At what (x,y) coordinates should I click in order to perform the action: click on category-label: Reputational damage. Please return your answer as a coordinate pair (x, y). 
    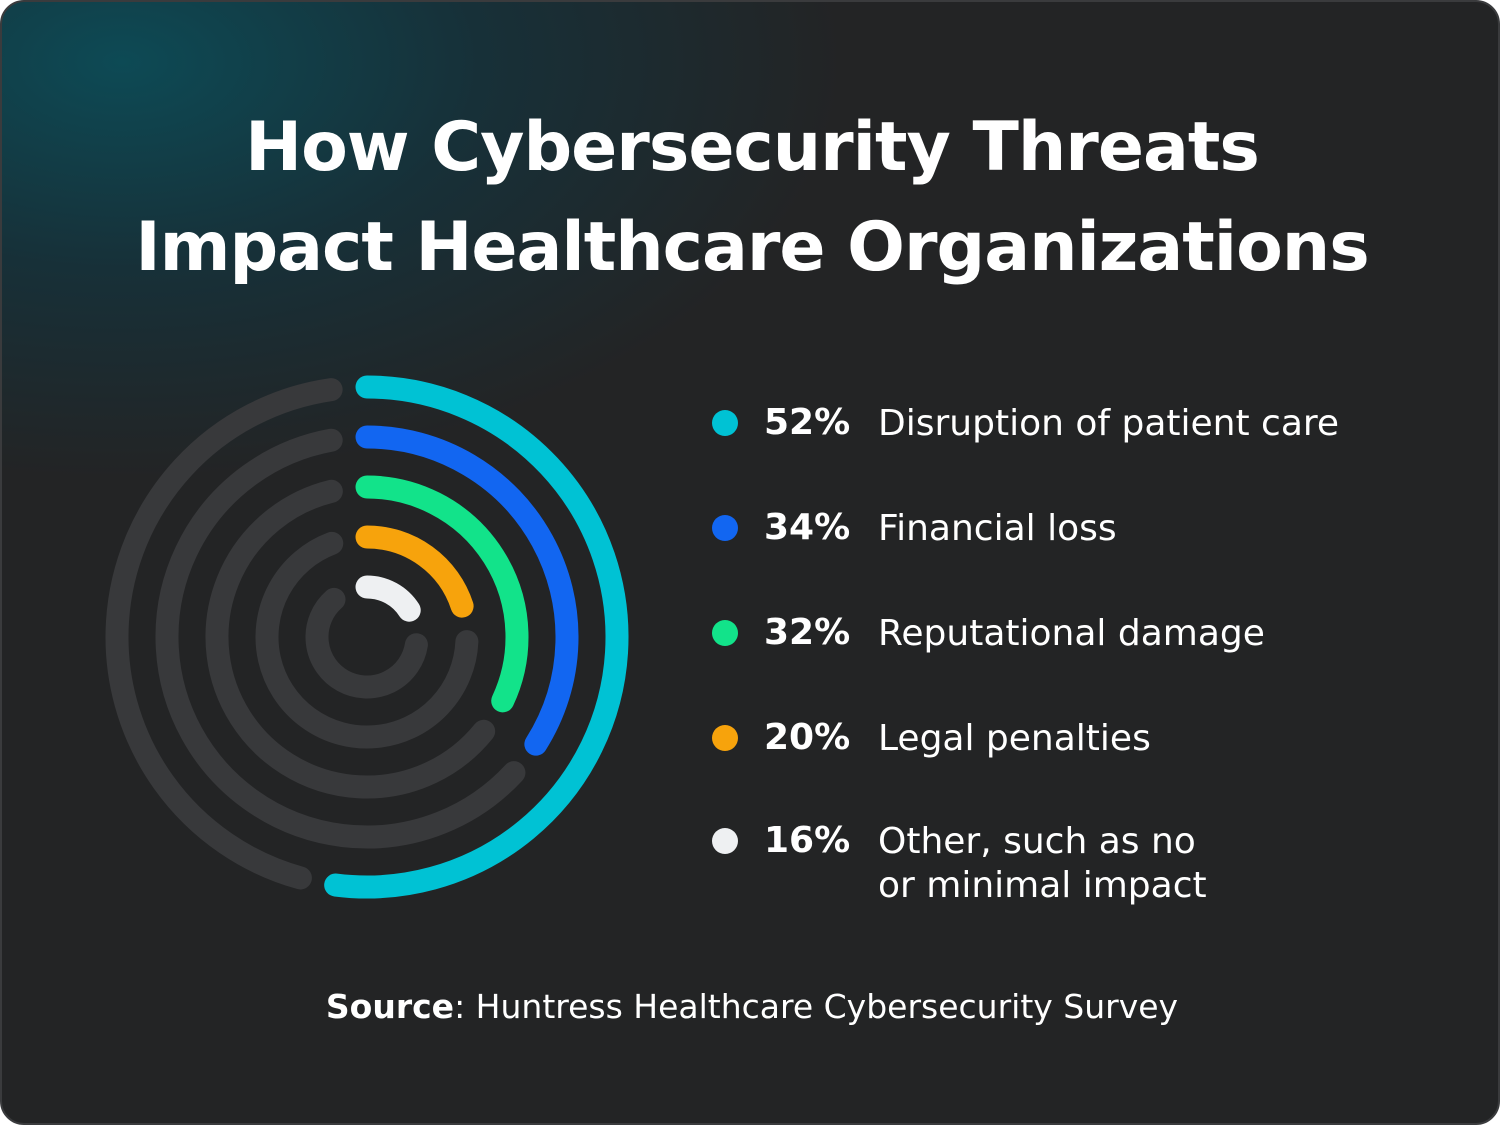
    Looking at the image, I should click on (1071, 633).